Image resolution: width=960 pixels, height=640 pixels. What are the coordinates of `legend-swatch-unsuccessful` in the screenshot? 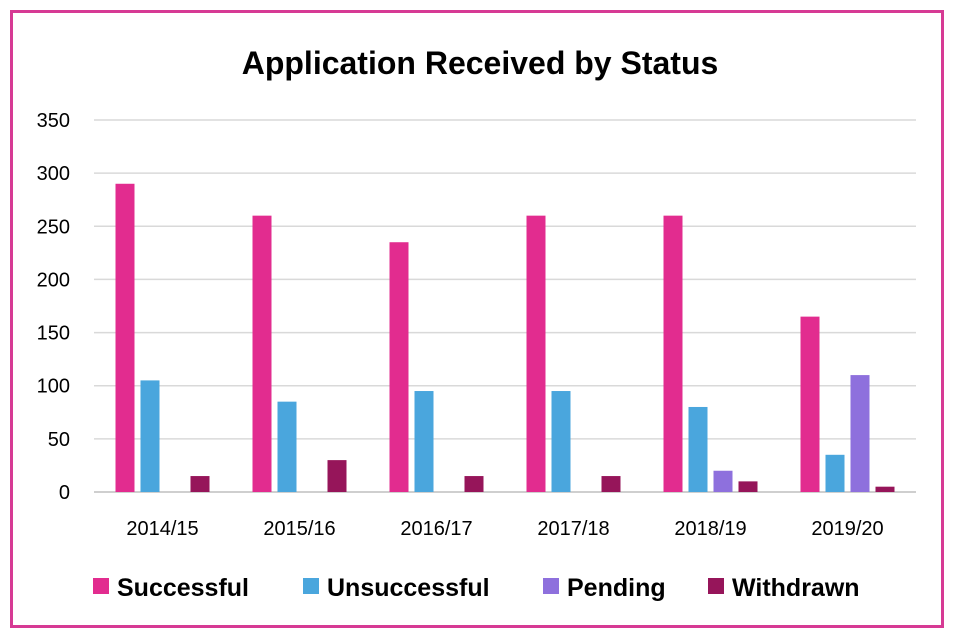 It's located at (311, 586).